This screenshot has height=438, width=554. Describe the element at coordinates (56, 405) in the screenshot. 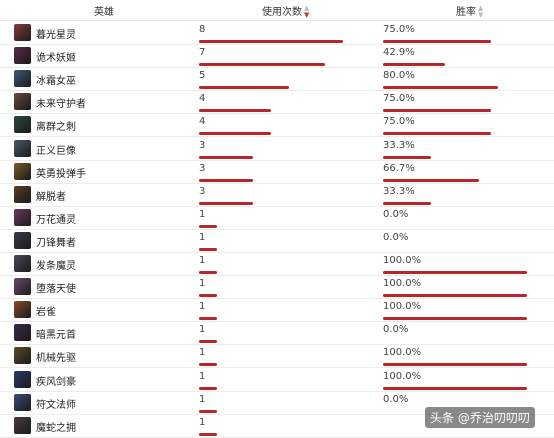

I see `hero-name: 符文法师` at that location.